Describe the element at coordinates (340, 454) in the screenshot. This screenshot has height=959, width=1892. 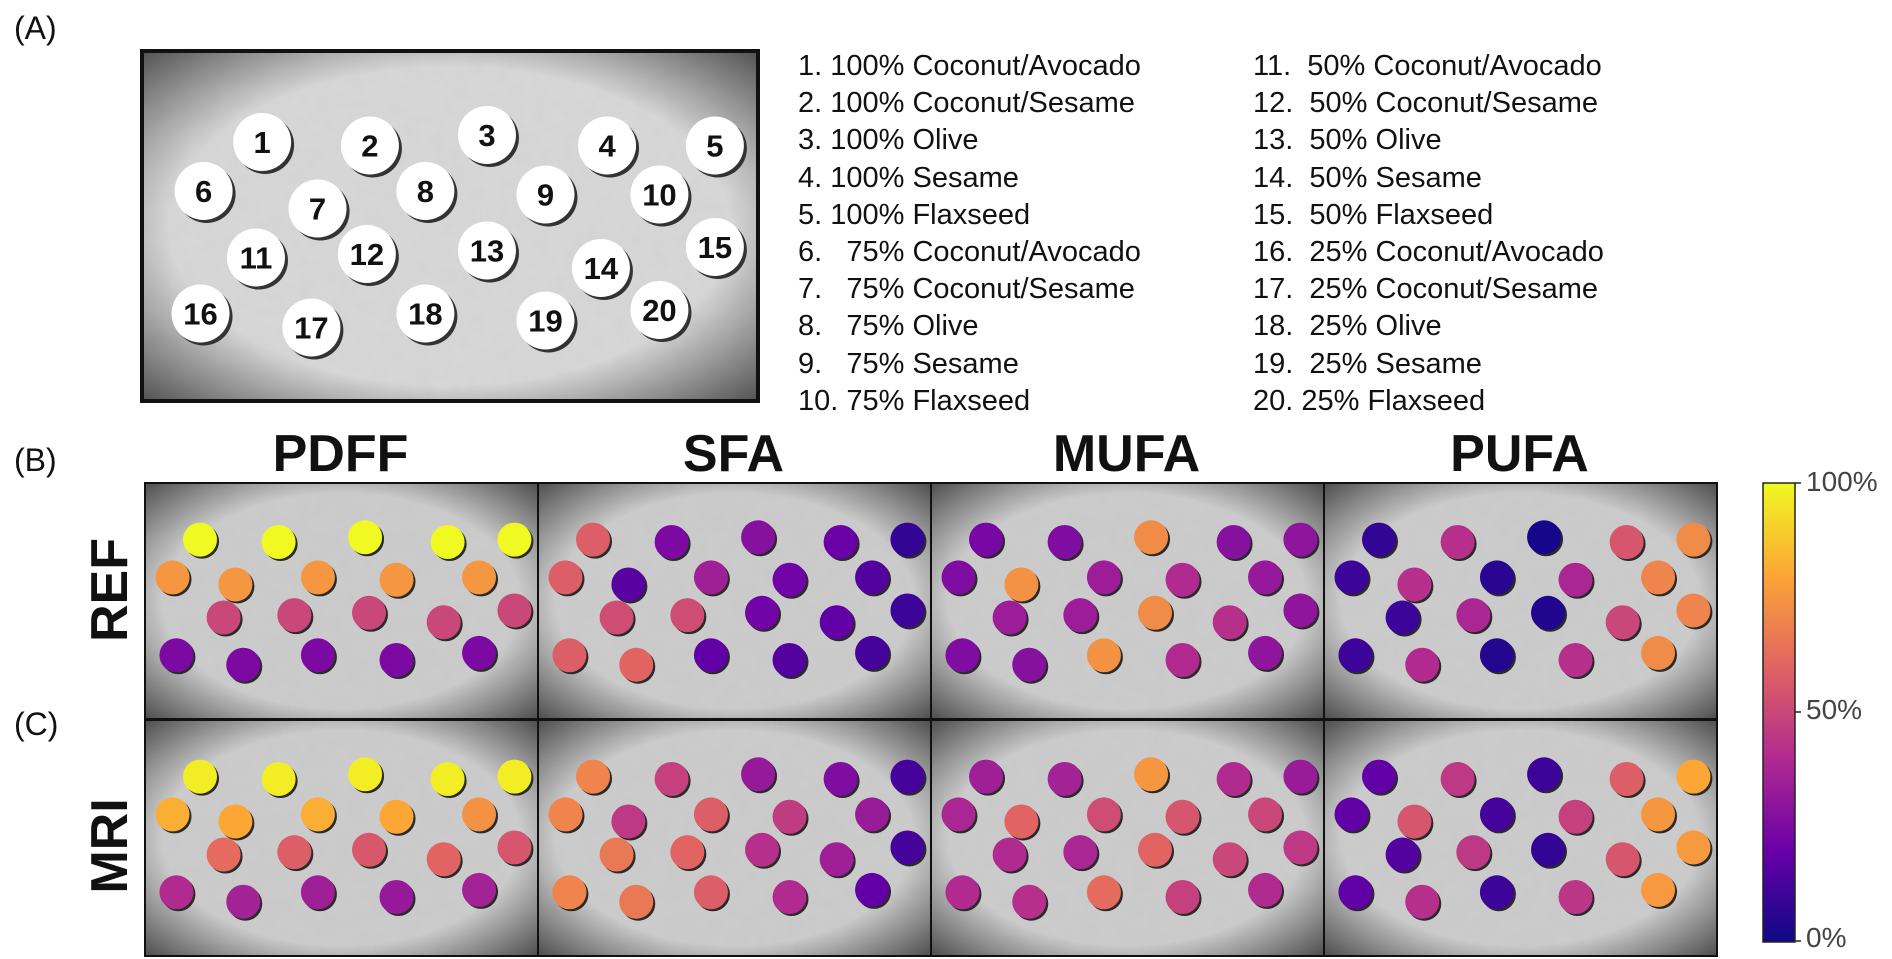
I see `column-title-pdff: PDFF` at that location.